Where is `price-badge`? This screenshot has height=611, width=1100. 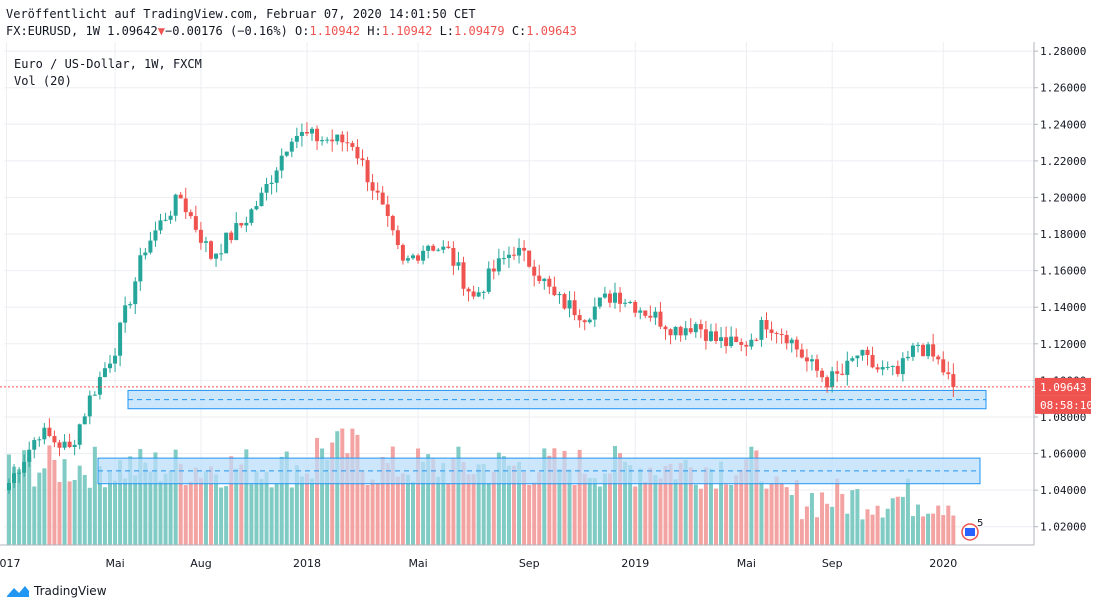 price-badge is located at coordinates (1063, 386).